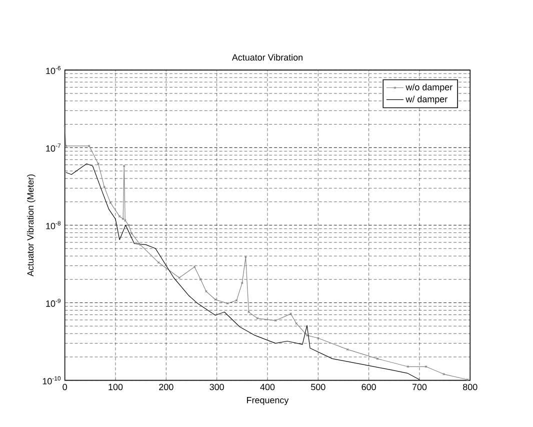 The image size is (533, 427). What do you see at coordinates (51, 380) in the screenshot?
I see `y-tick-label: 10$^{-10}$` at bounding box center [51, 380].